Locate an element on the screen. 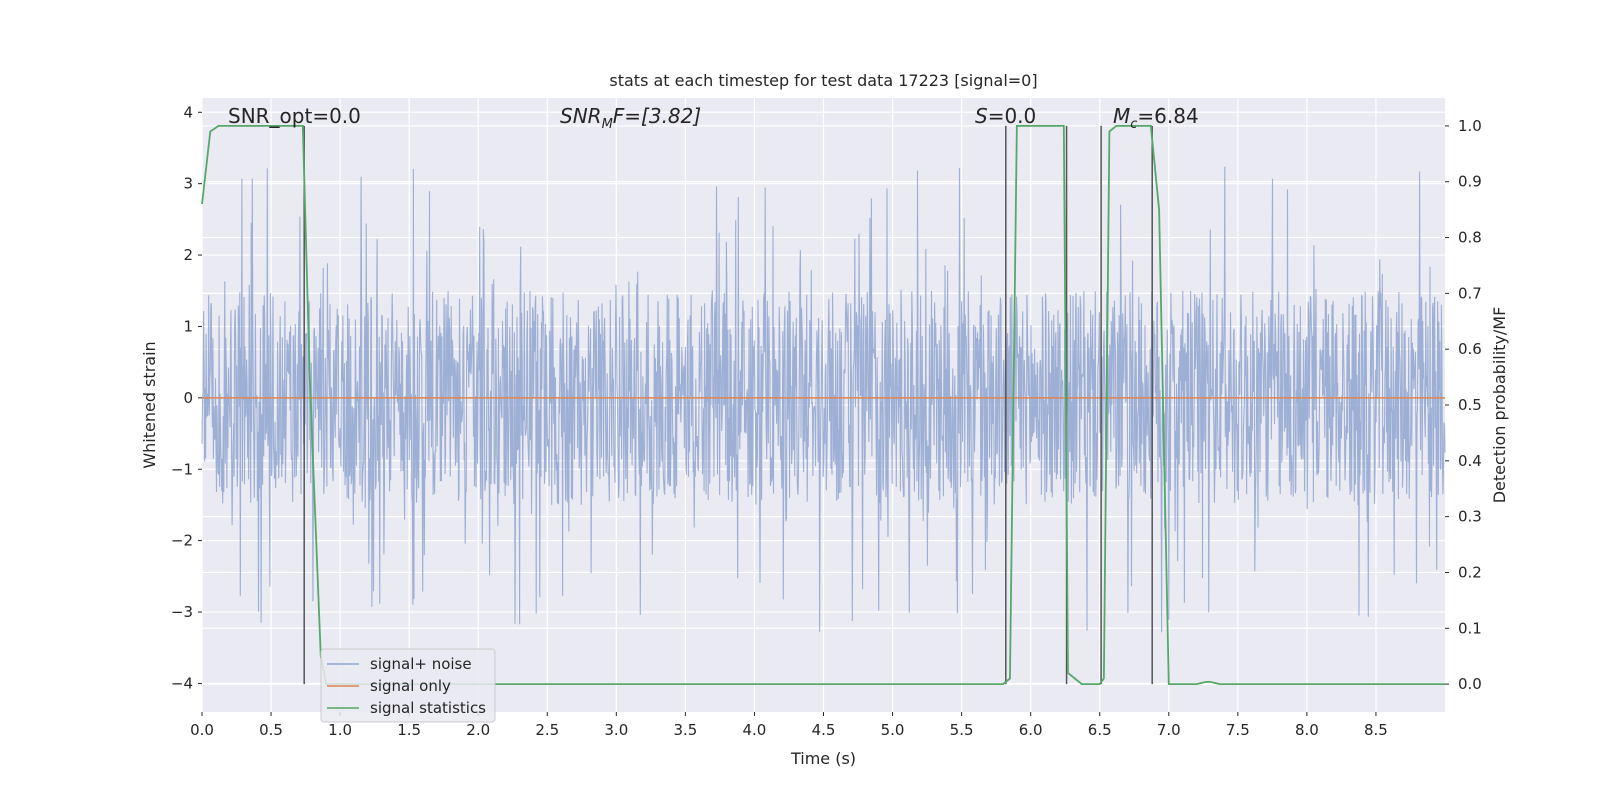 The width and height of the screenshot is (1600, 800). y2-tick-label: 0.9 is located at coordinates (1470, 182).